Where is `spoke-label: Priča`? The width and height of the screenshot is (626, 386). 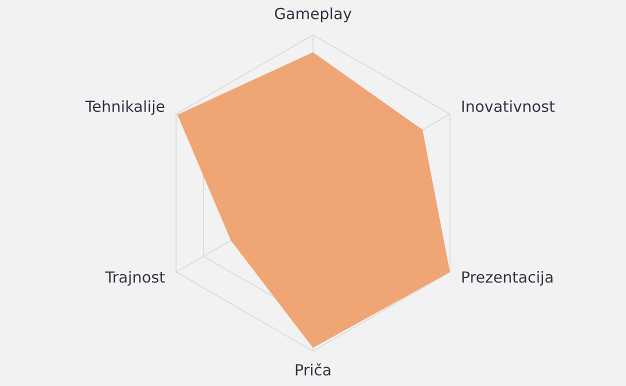
spoke-label: Priča is located at coordinates (313, 369).